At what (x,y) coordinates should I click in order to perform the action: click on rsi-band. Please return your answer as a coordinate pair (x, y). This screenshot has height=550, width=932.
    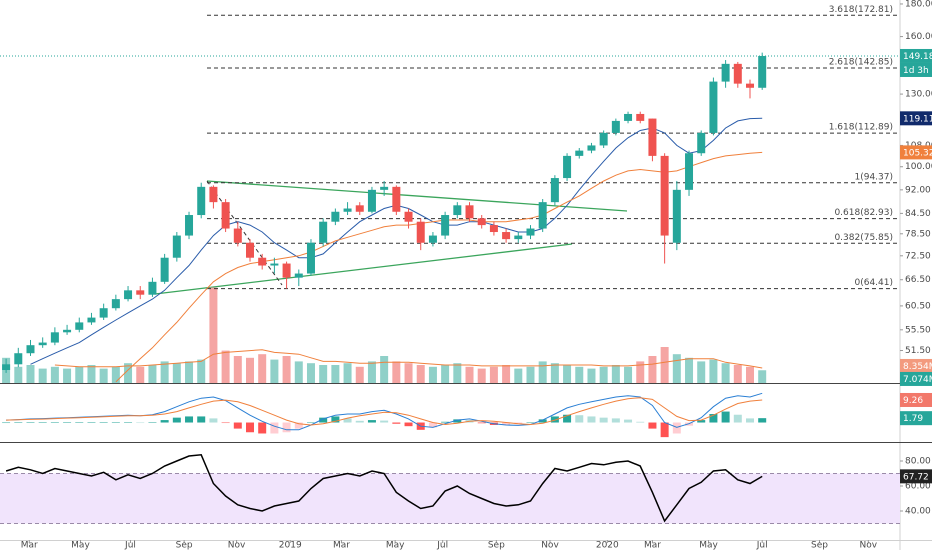
    Looking at the image, I should click on (450, 498).